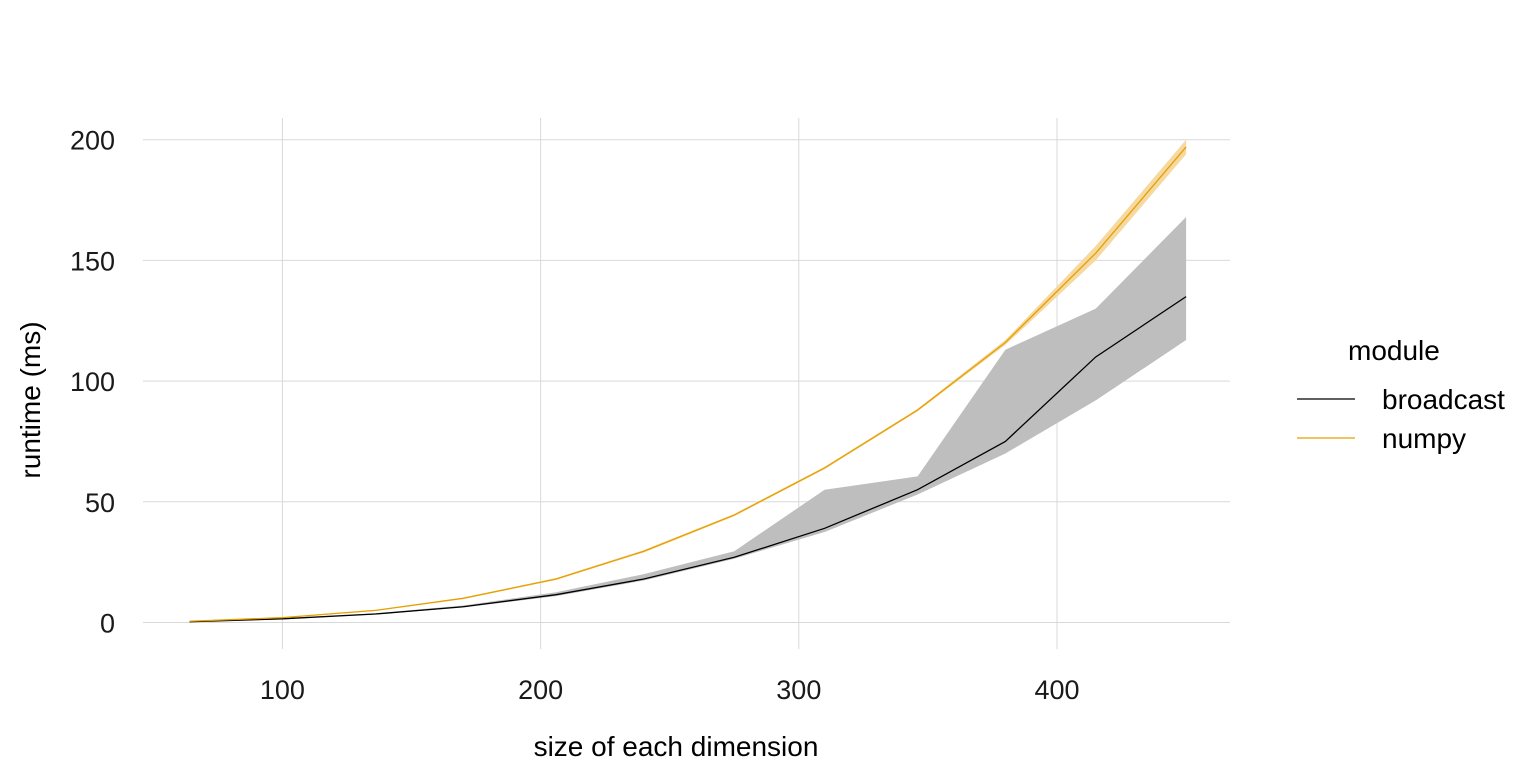 The width and height of the screenshot is (1536, 768). What do you see at coordinates (92, 261) in the screenshot?
I see `y-tick-150: 150` at bounding box center [92, 261].